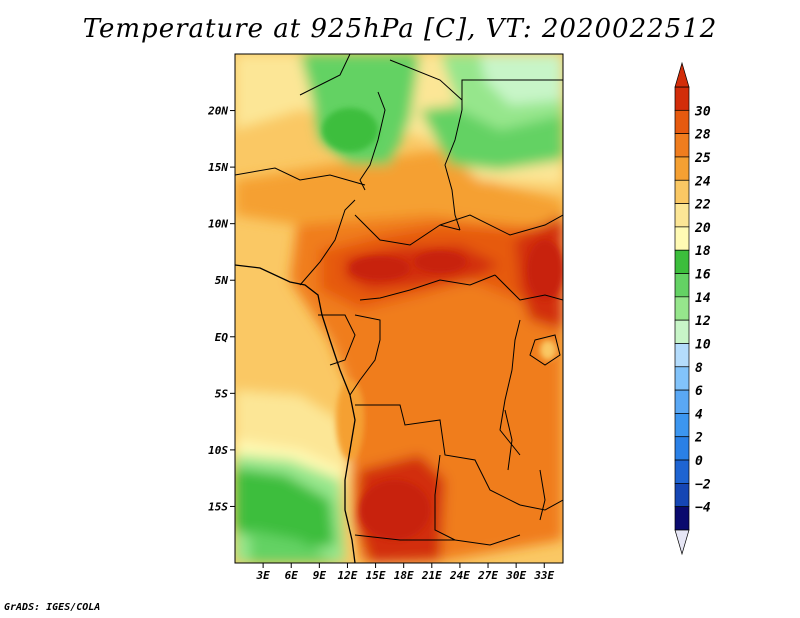 This screenshot has height=618, width=800. What do you see at coordinates (508, 440) in the screenshot?
I see `lake-tanganyika` at bounding box center [508, 440].